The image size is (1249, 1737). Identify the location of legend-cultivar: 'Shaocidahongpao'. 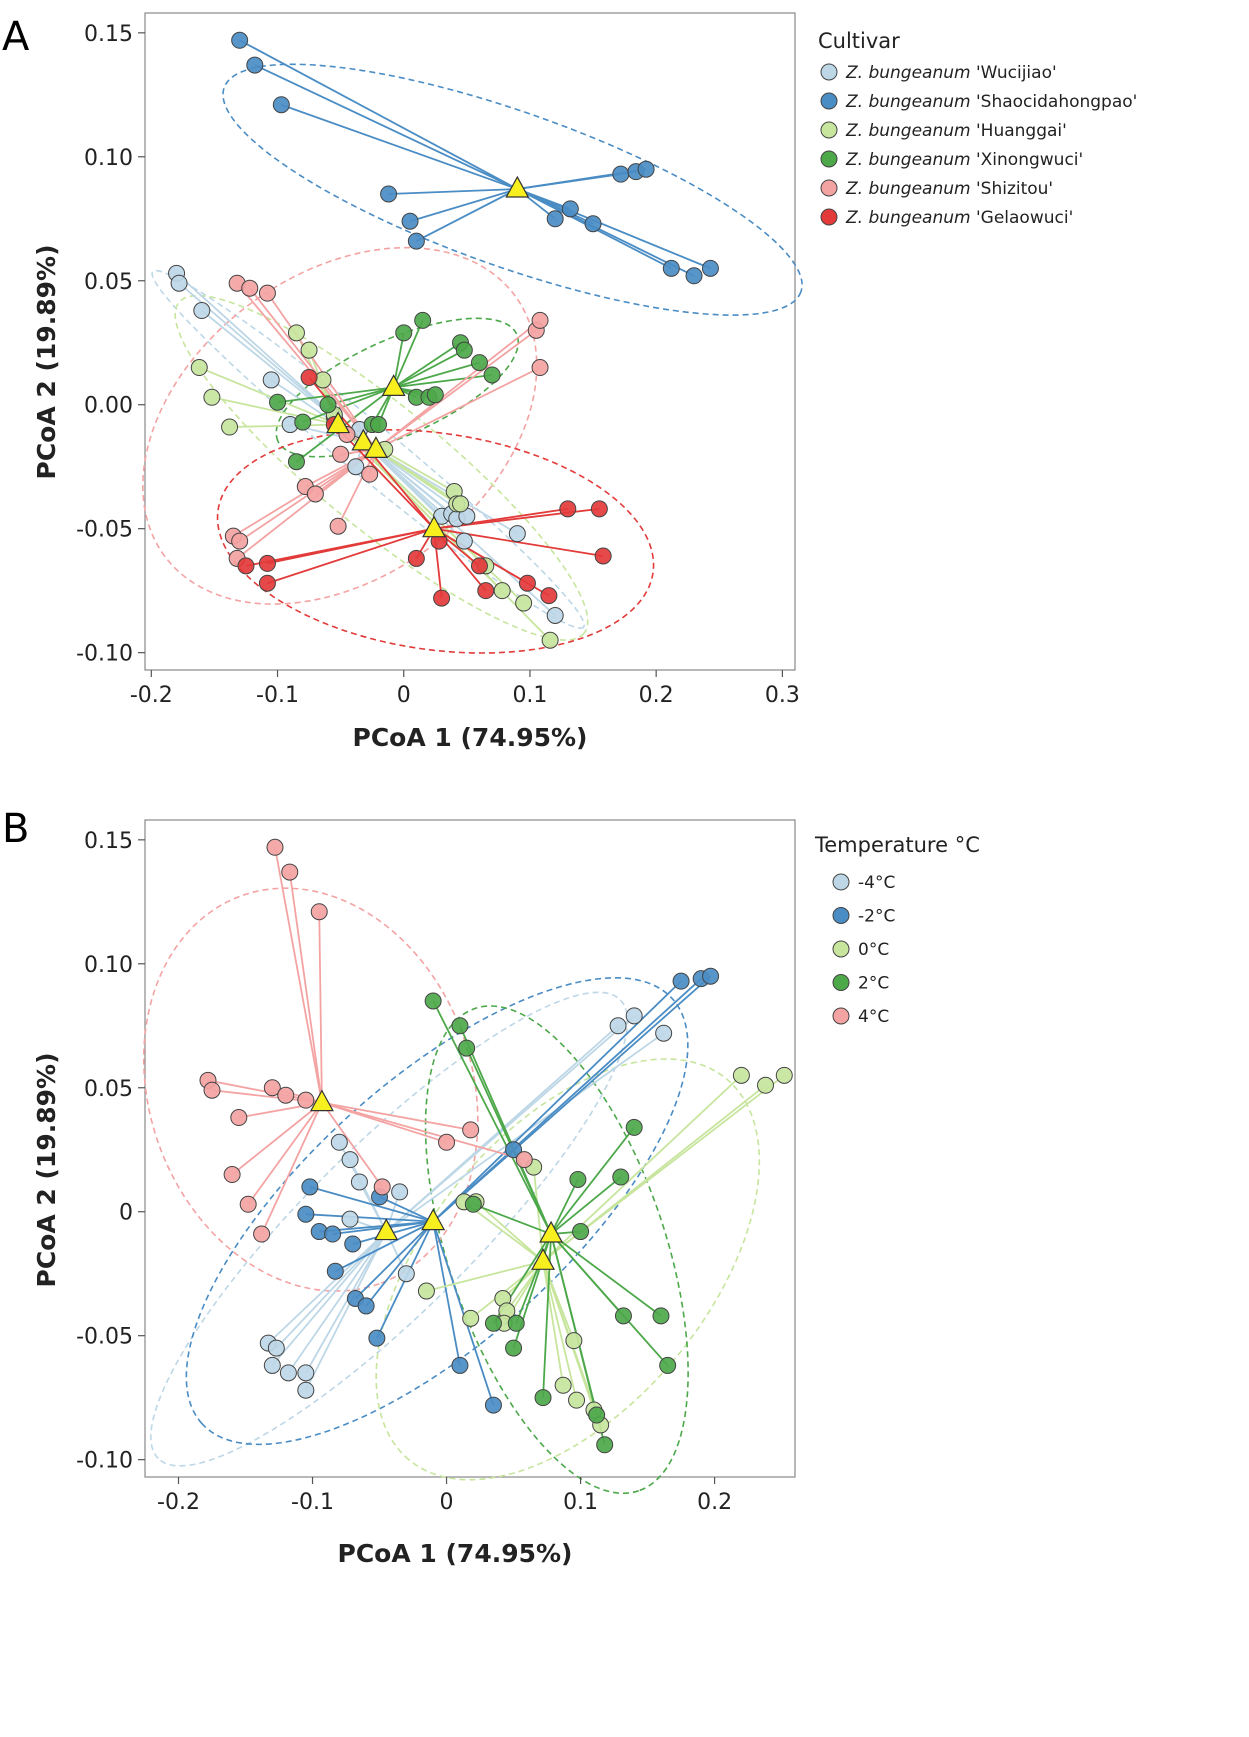
(1054, 102).